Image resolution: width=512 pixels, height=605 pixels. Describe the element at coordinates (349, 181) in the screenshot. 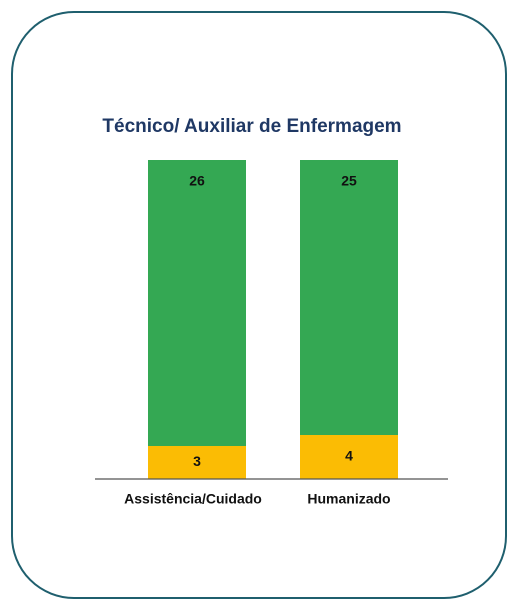

I see `data-label: 25` at that location.